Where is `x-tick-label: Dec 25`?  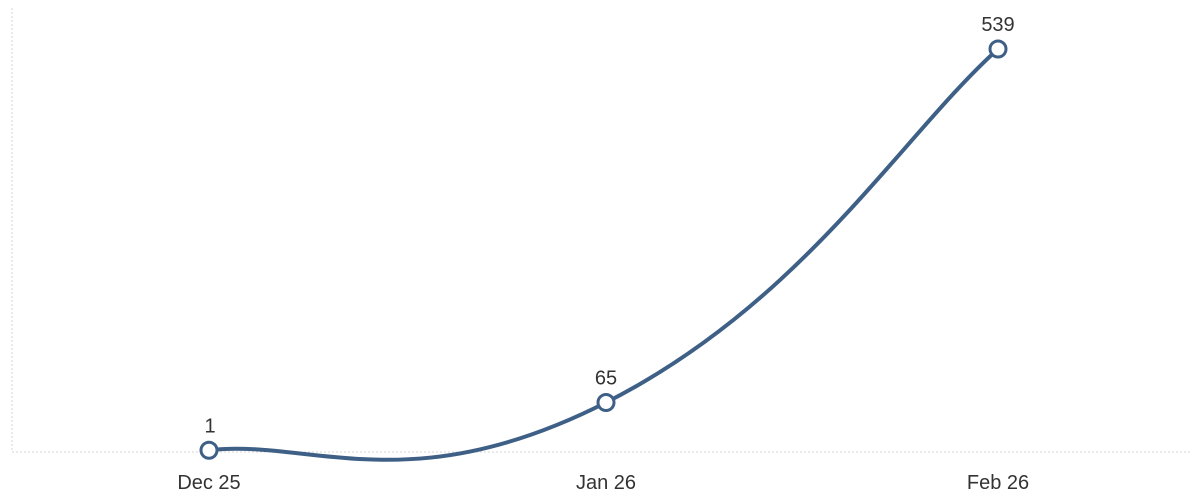 x-tick-label: Dec 25 is located at coordinates (208, 483).